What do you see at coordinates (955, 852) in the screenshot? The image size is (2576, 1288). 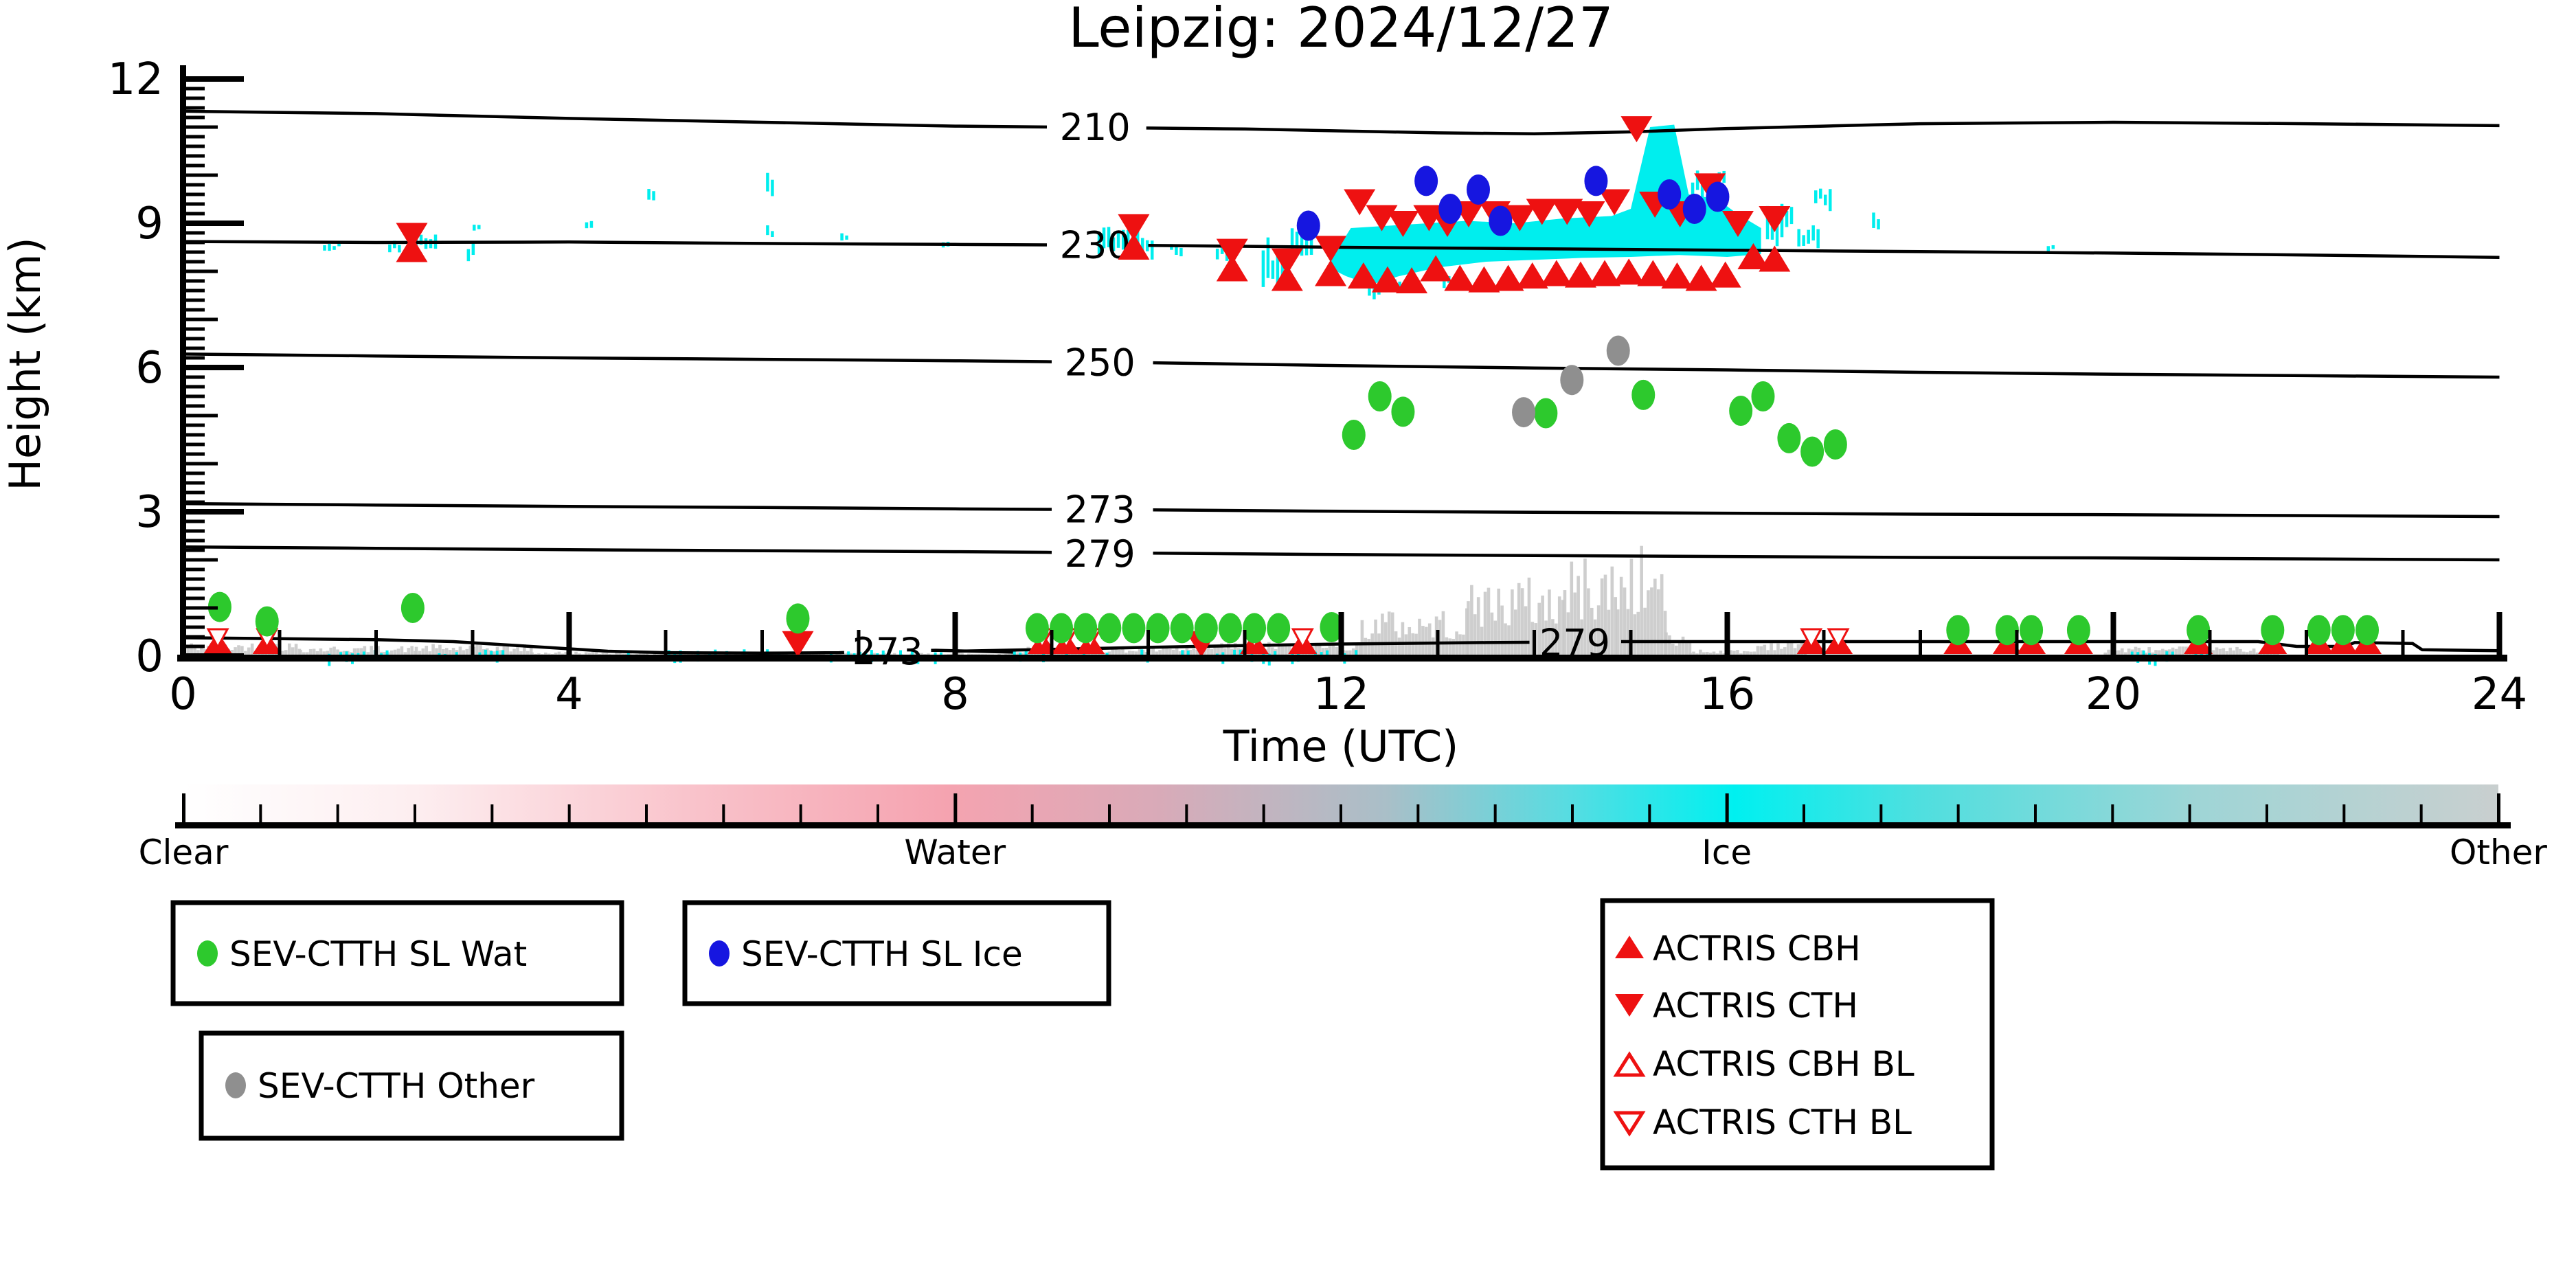 I see `colorbar-label: Water` at bounding box center [955, 852].